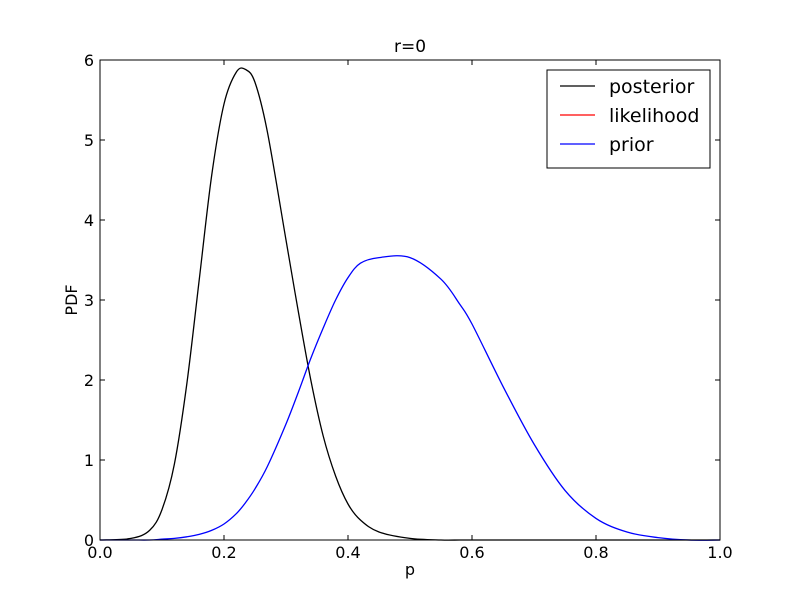 This screenshot has height=600, width=800. What do you see at coordinates (89, 460) in the screenshot?
I see `y-tick-label: 1` at bounding box center [89, 460].